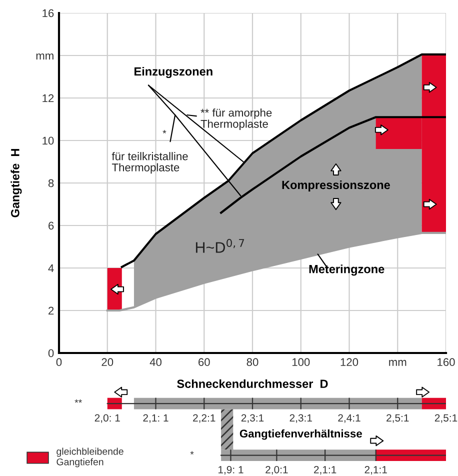 The width and height of the screenshot is (458, 476). I want to click on y-tick-label: 0, so click(51, 353).